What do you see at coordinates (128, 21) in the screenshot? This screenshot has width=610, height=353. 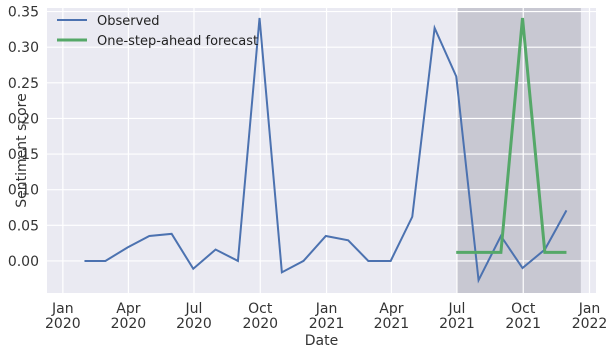 I see `legend-label: Observed` at bounding box center [128, 21].